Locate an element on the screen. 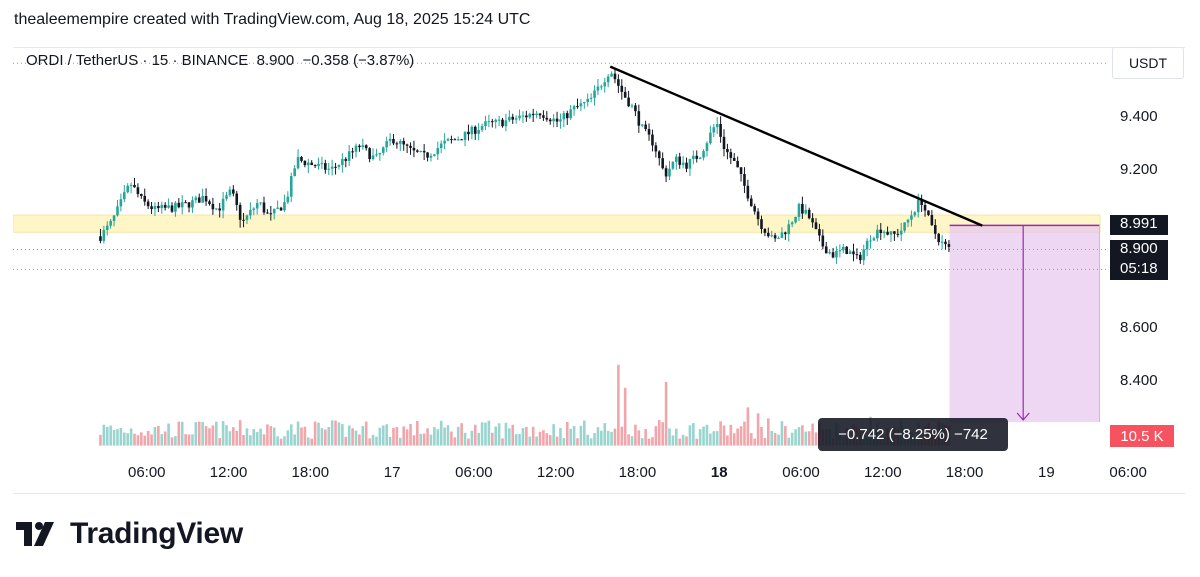 The width and height of the screenshot is (1200, 577). x-tick-label: 18:00 is located at coordinates (964, 472).